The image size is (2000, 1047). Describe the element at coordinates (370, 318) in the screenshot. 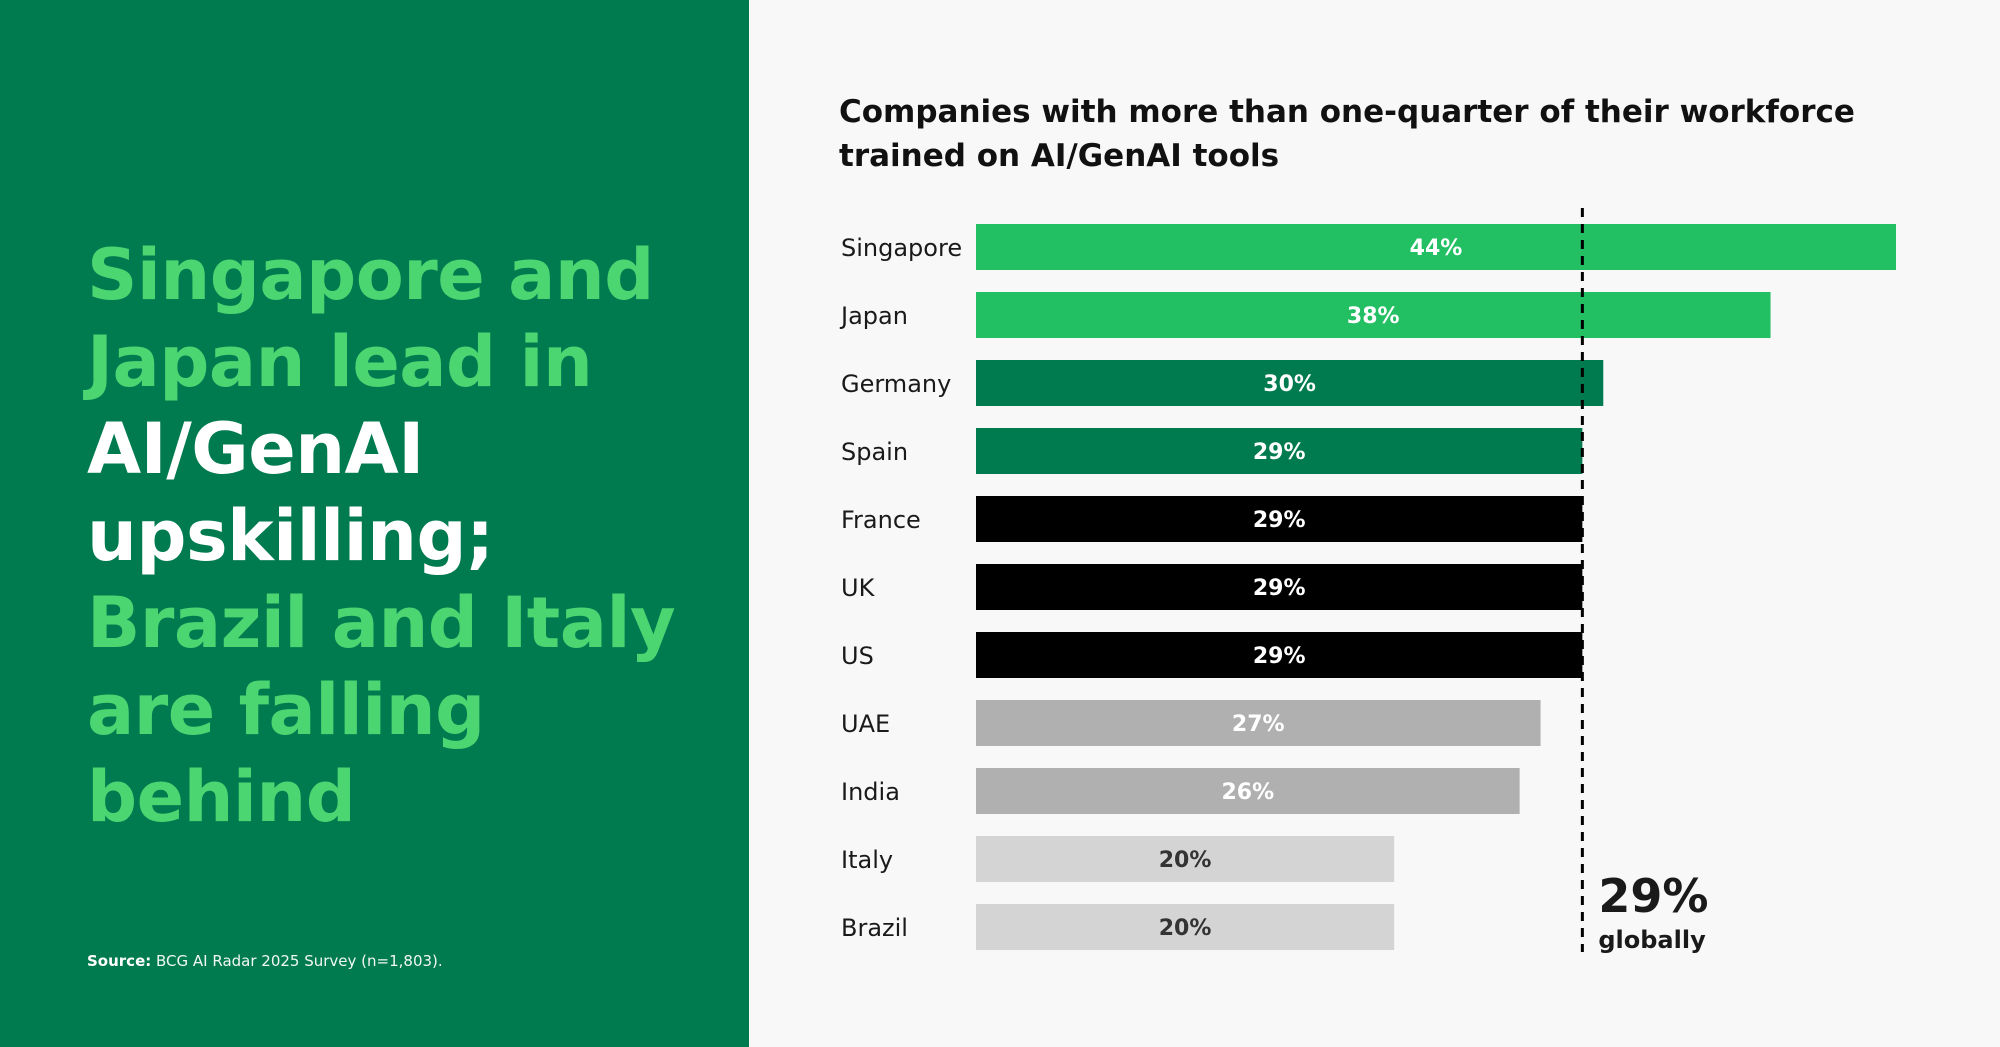

I see `headline-part-leaders: Singapore and Japan lead in` at that location.